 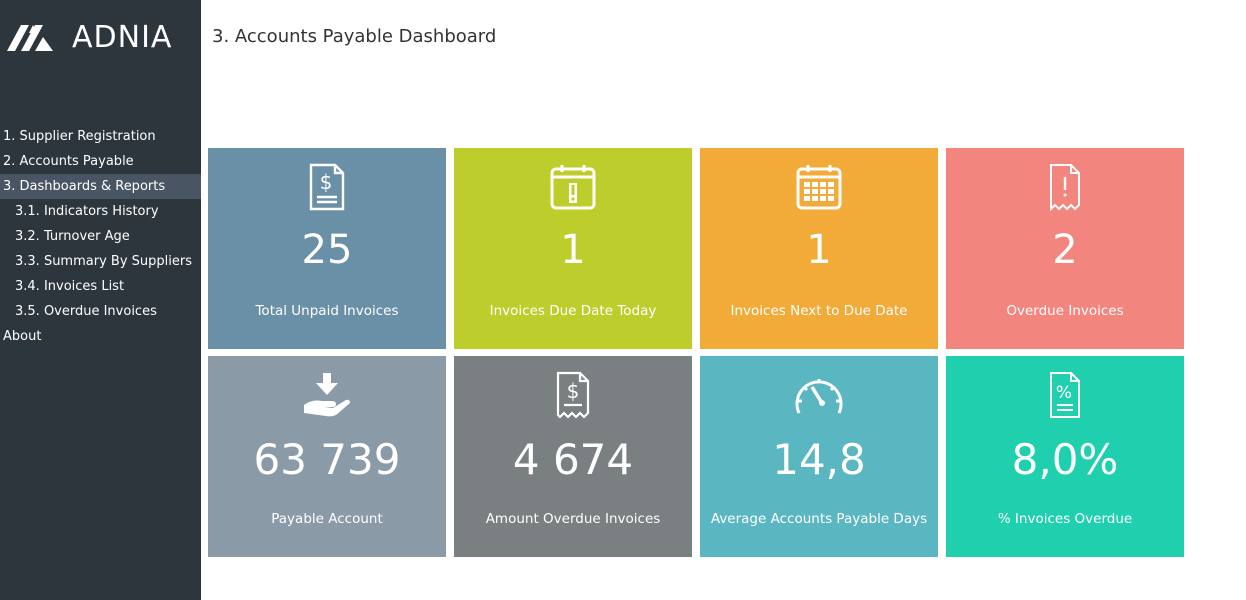 I want to click on page-title: 3. Accounts Payable Dashboard, so click(x=354, y=36).